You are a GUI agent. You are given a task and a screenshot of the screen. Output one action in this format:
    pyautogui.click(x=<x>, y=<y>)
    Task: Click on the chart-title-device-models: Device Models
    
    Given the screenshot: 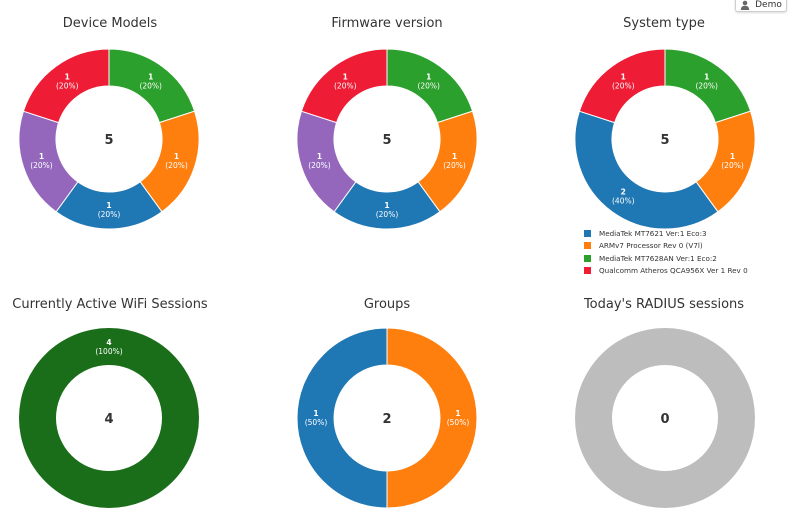 What is the action you would take?
    pyautogui.click(x=110, y=23)
    